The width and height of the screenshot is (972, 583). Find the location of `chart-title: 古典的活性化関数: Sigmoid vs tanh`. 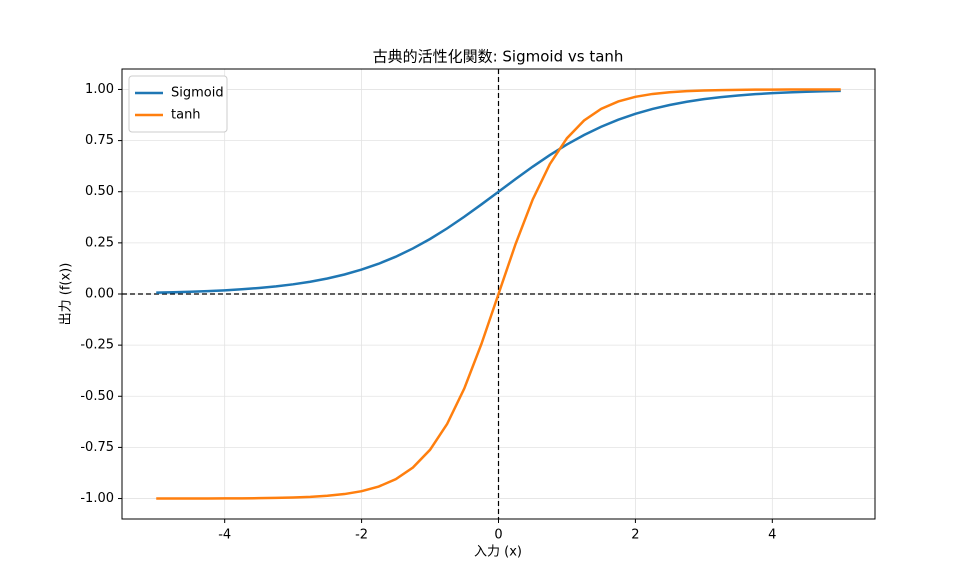

chart-title: 古典的活性化関数: Sigmoid vs tanh is located at coordinates (498, 57).